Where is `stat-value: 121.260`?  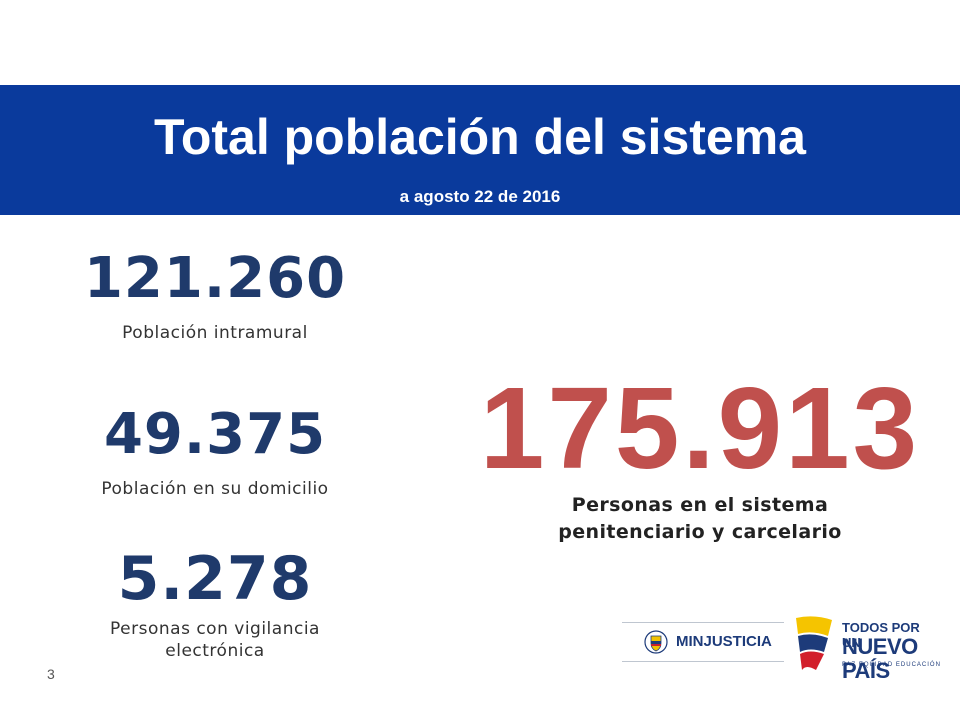
stat-value: 121.260 is located at coordinates (215, 278).